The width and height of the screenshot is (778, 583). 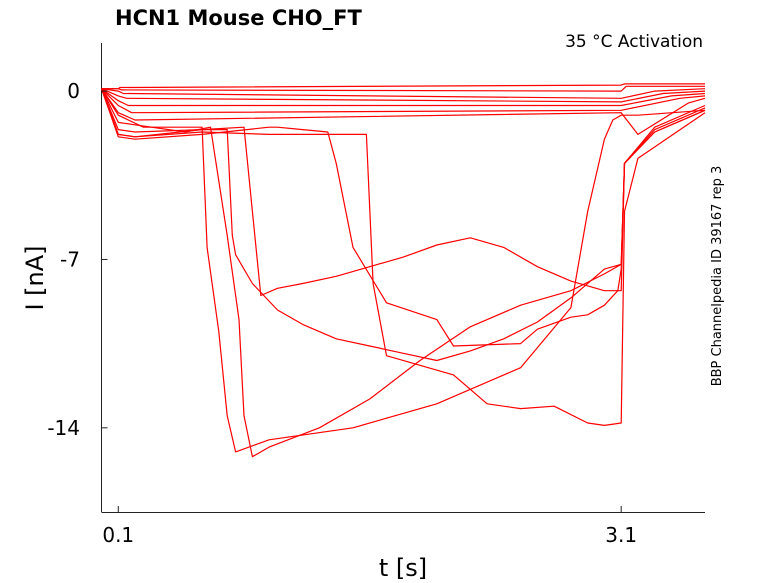 What do you see at coordinates (238, 18) in the screenshot?
I see `chart-title: HCN1 Mouse CHO_FT` at bounding box center [238, 18].